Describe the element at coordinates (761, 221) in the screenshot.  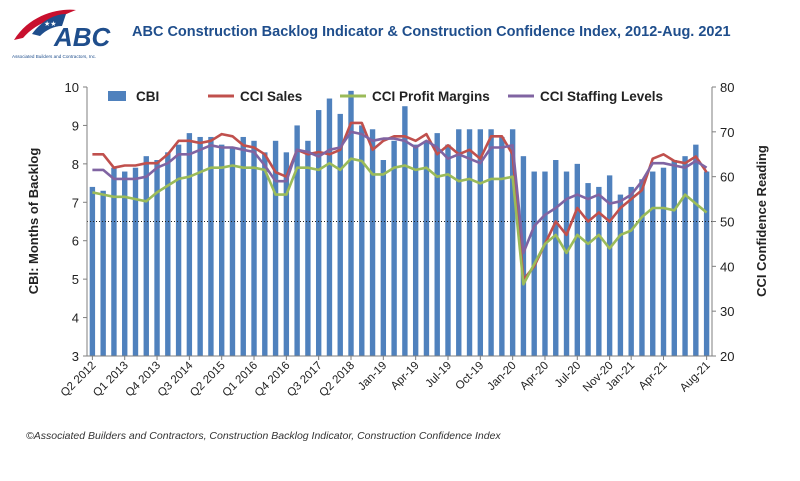
I see `y-axis-label-right: CCI Confidence Reading` at that location.